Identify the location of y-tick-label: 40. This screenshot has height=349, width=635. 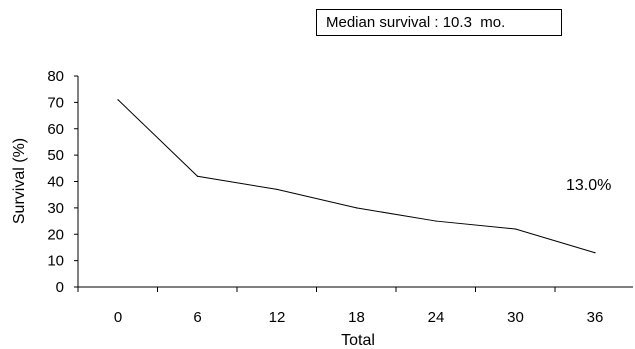
(55, 182).